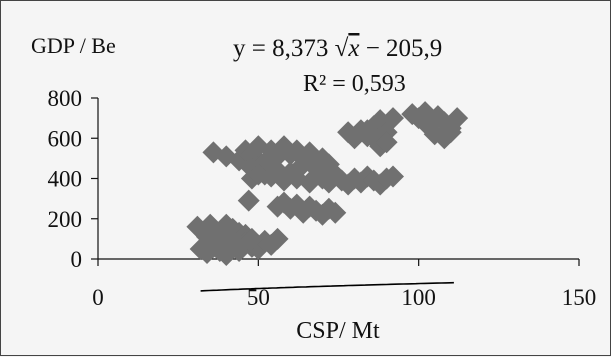 This screenshot has height=357, width=611. What do you see at coordinates (77, 259) in the screenshot?
I see `y-tick-label: 0` at bounding box center [77, 259].